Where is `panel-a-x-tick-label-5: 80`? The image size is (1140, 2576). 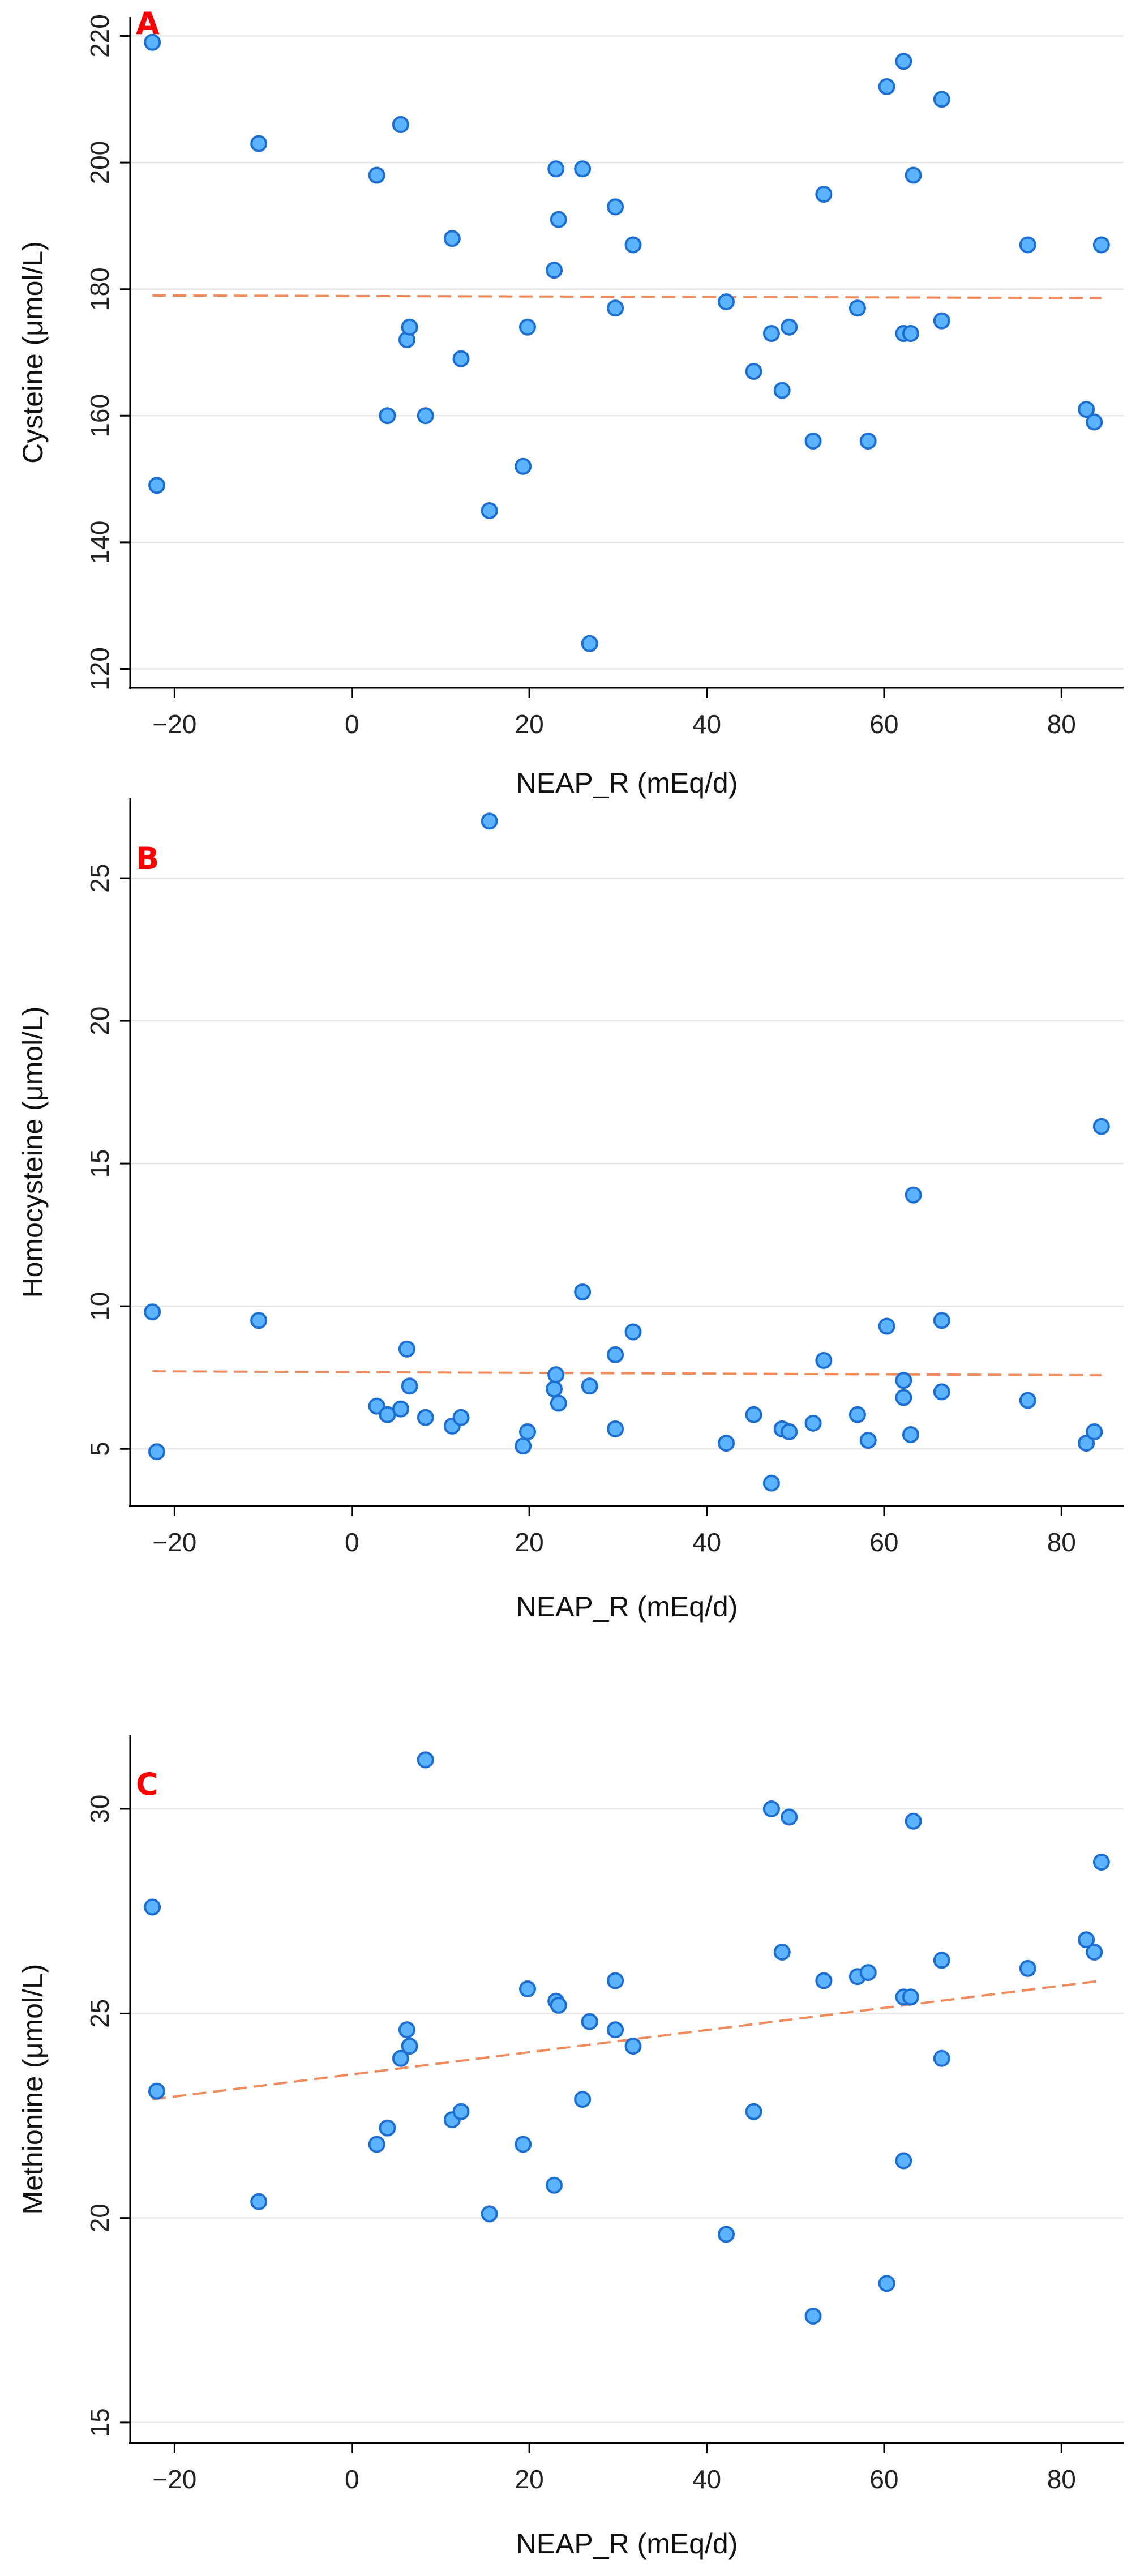
panel-a-x-tick-label-5: 80 is located at coordinates (1061, 724).